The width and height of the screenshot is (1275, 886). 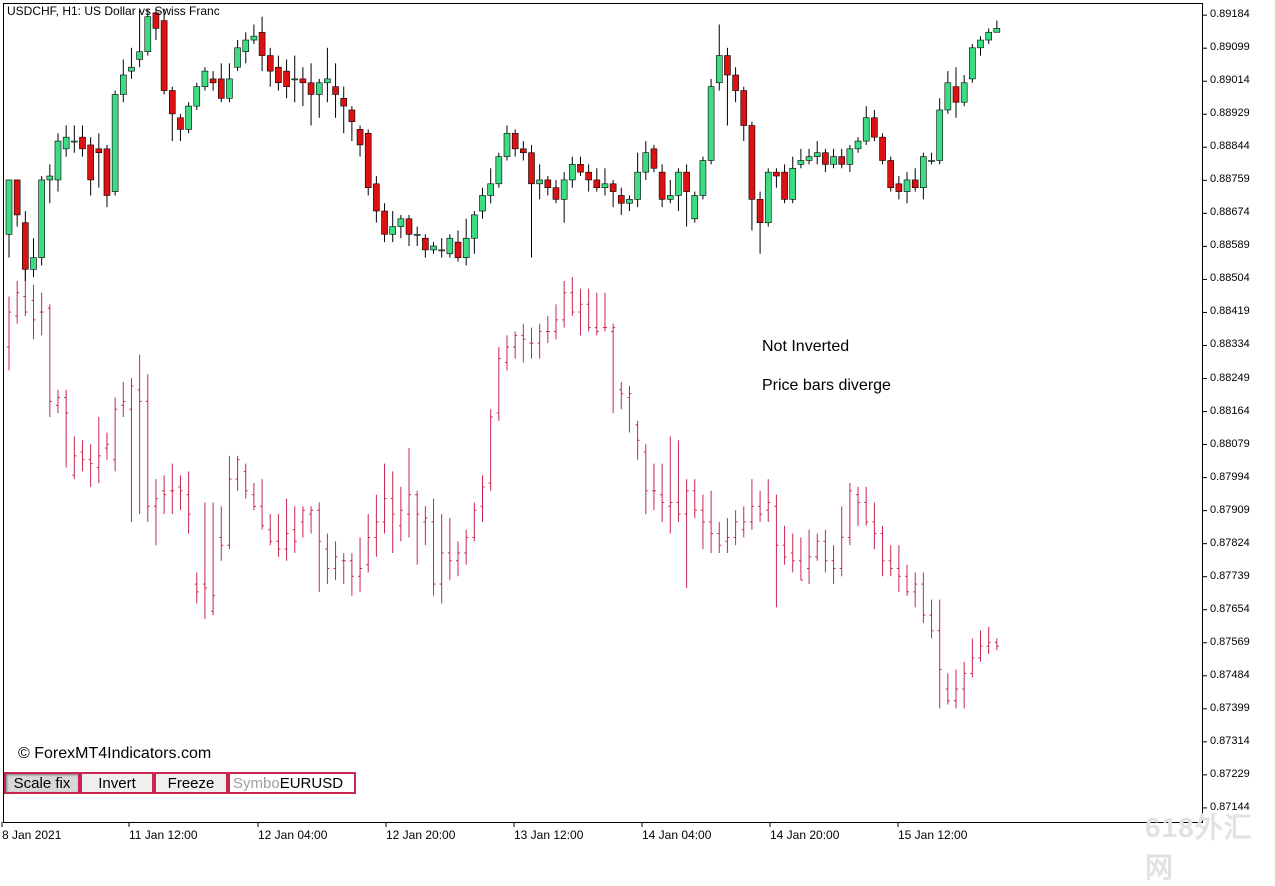 What do you see at coordinates (1230, 806) in the screenshot?
I see `y-tick-label: 0.87144` at bounding box center [1230, 806].